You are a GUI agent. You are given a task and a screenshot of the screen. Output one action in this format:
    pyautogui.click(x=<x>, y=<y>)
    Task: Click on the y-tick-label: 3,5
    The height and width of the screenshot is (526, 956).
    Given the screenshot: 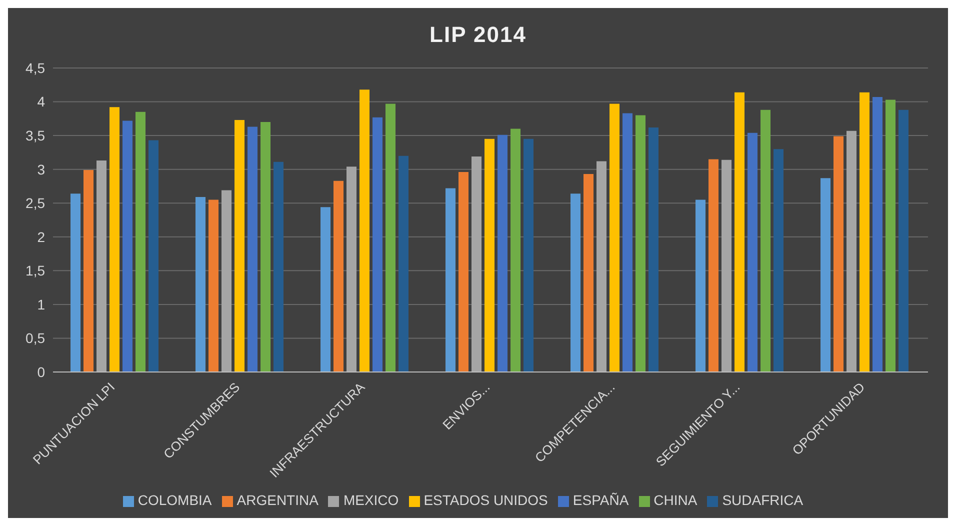 What is the action you would take?
    pyautogui.click(x=36, y=136)
    